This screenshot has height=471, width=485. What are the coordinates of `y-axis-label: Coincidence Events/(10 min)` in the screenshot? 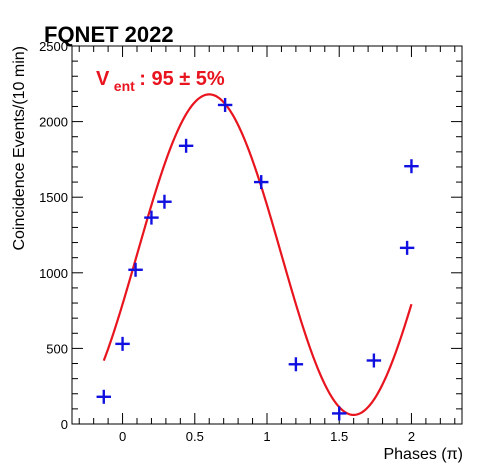 It's located at (19, 148).